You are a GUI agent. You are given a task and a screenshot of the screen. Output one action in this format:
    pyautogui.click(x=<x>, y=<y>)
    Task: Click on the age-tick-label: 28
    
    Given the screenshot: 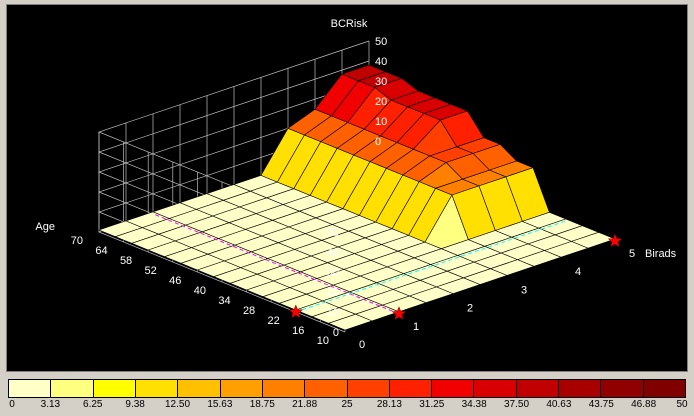 What is the action you would take?
    pyautogui.click(x=249, y=311)
    